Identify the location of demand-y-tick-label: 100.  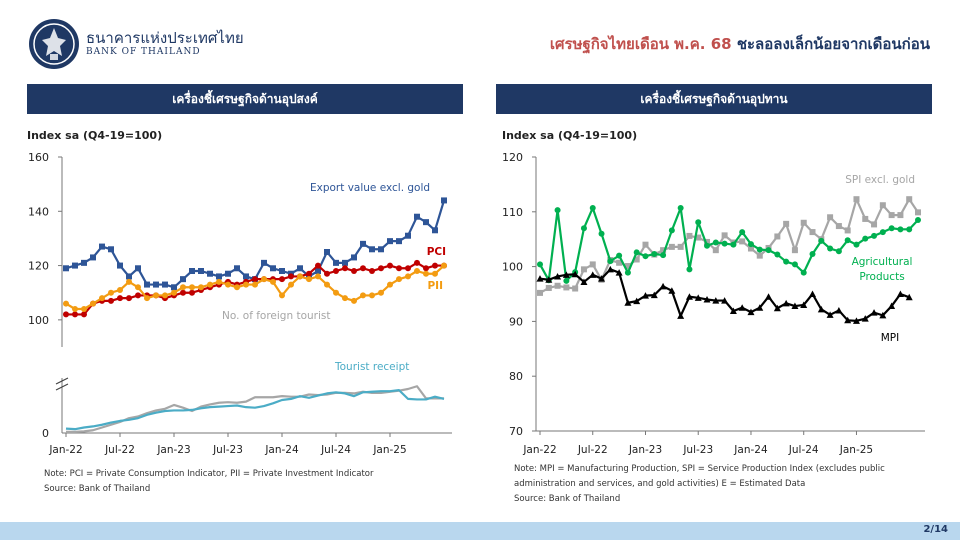
(38, 320).